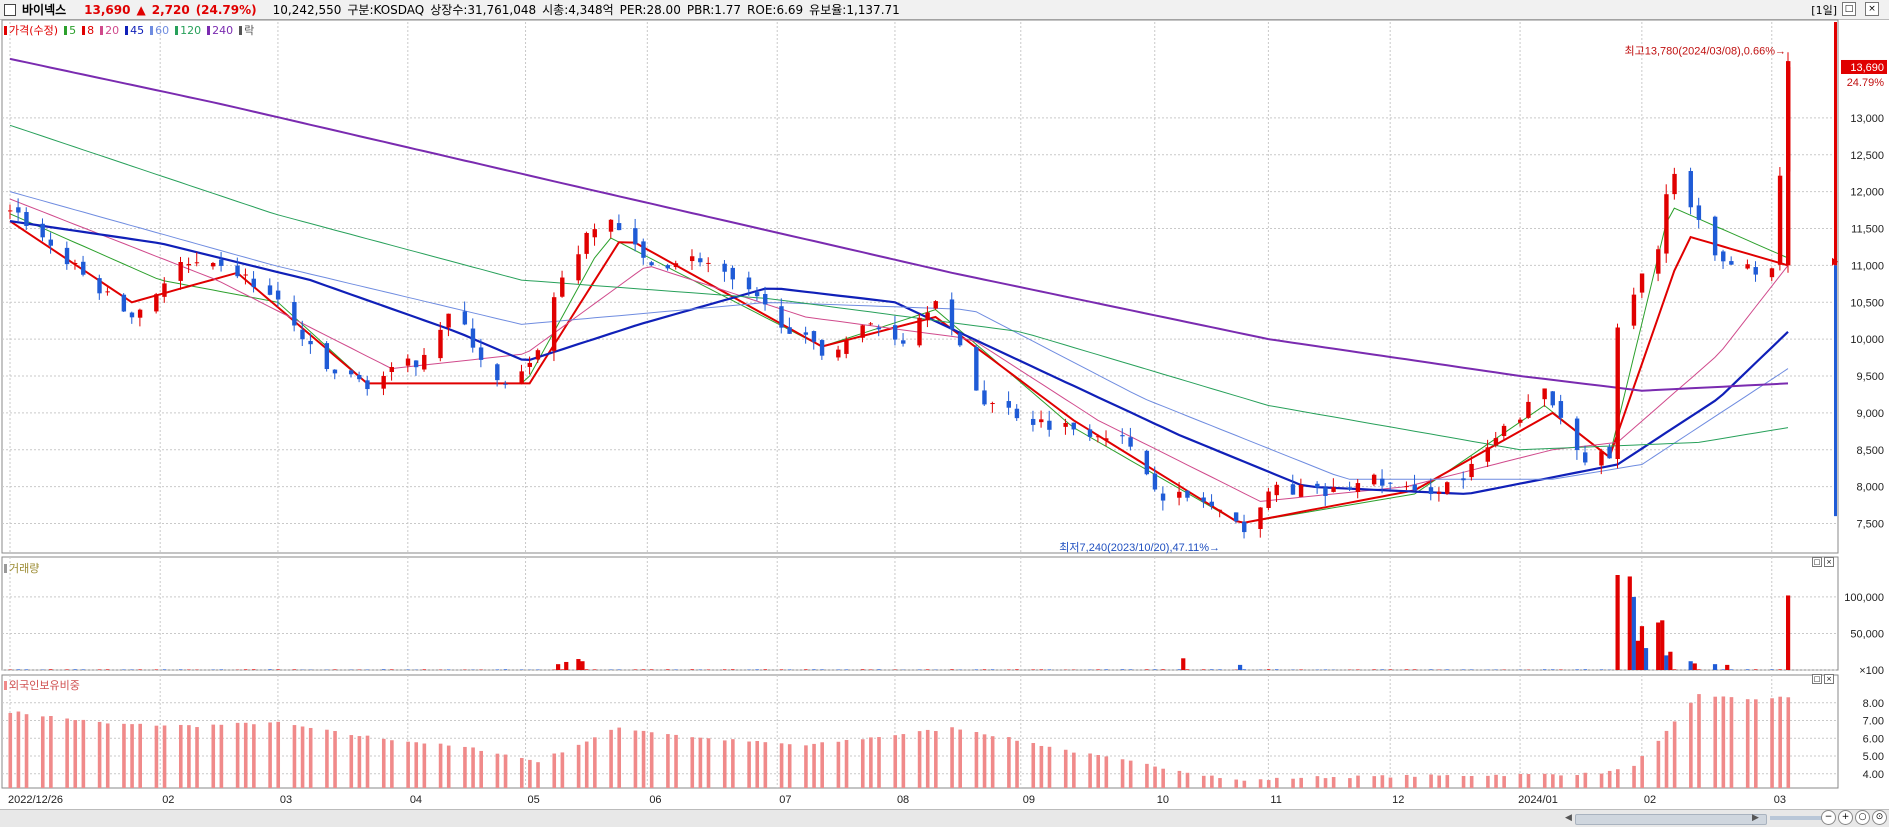 The height and width of the screenshot is (827, 1889). What do you see at coordinates (220, 30) in the screenshot?
I see `legend-ma-240: 240` at bounding box center [220, 30].